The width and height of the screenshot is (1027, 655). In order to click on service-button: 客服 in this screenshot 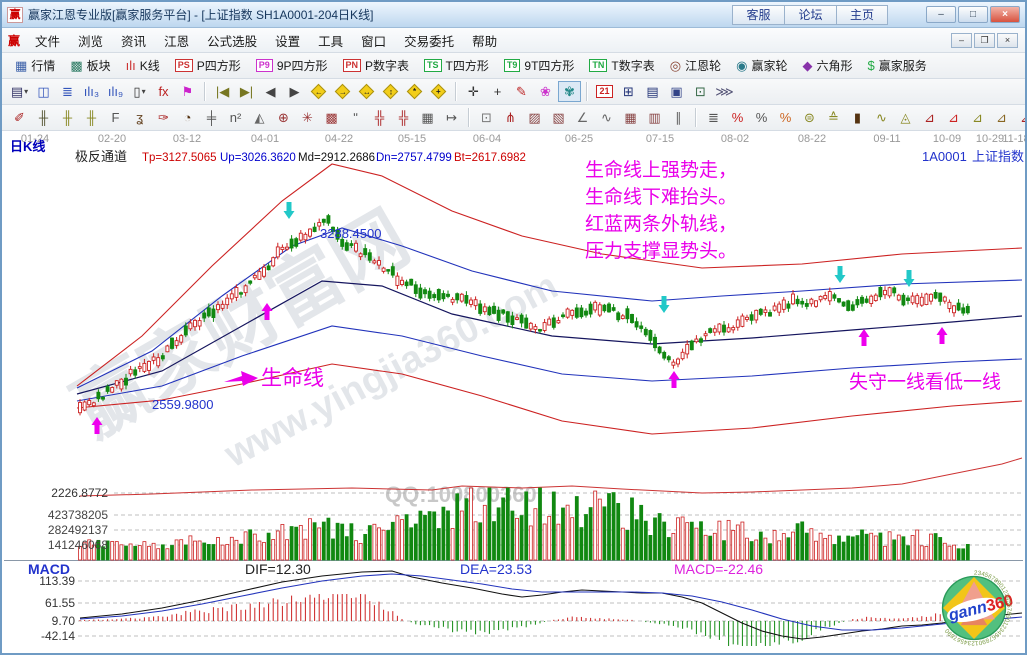, I will do `click(758, 14)`.